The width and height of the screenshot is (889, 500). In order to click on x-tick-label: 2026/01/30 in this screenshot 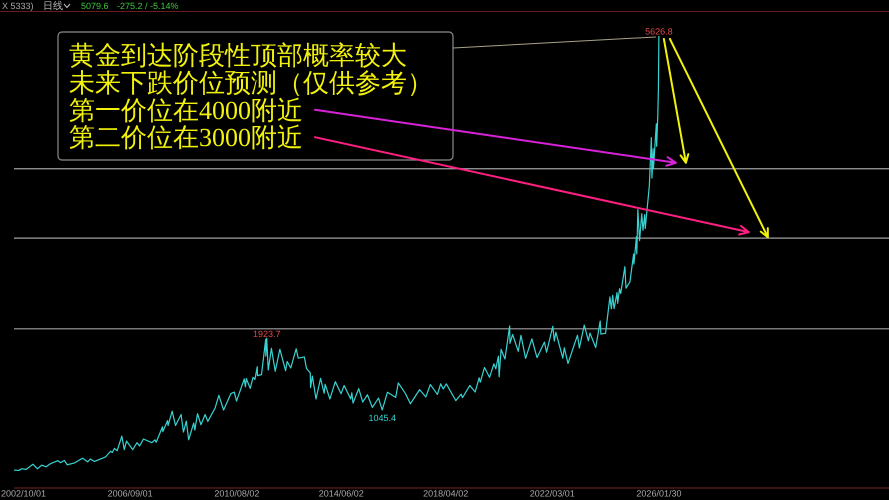, I will do `click(659, 493)`.